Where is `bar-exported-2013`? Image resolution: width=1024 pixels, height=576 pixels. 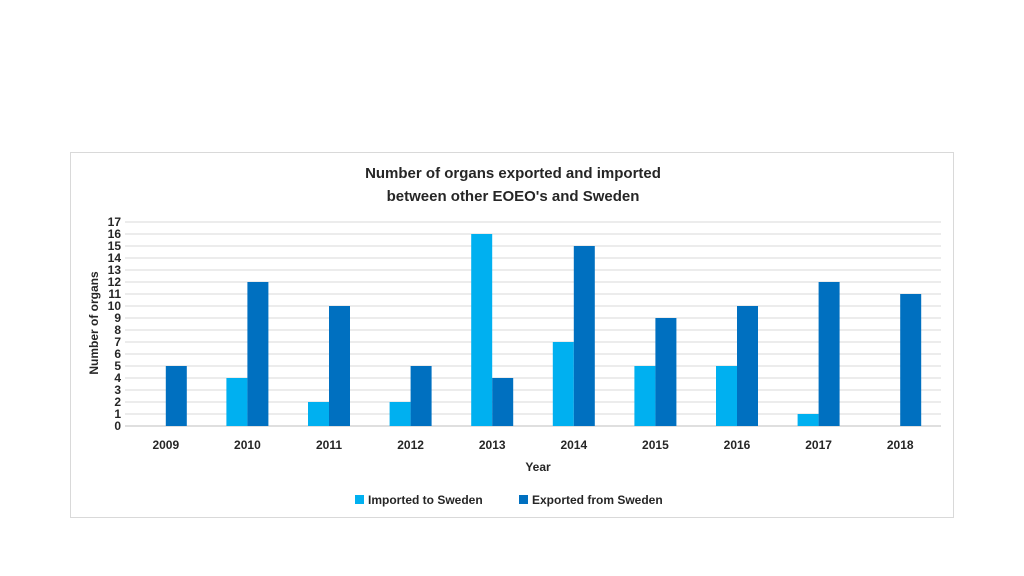
bar-exported-2013 is located at coordinates (503, 402).